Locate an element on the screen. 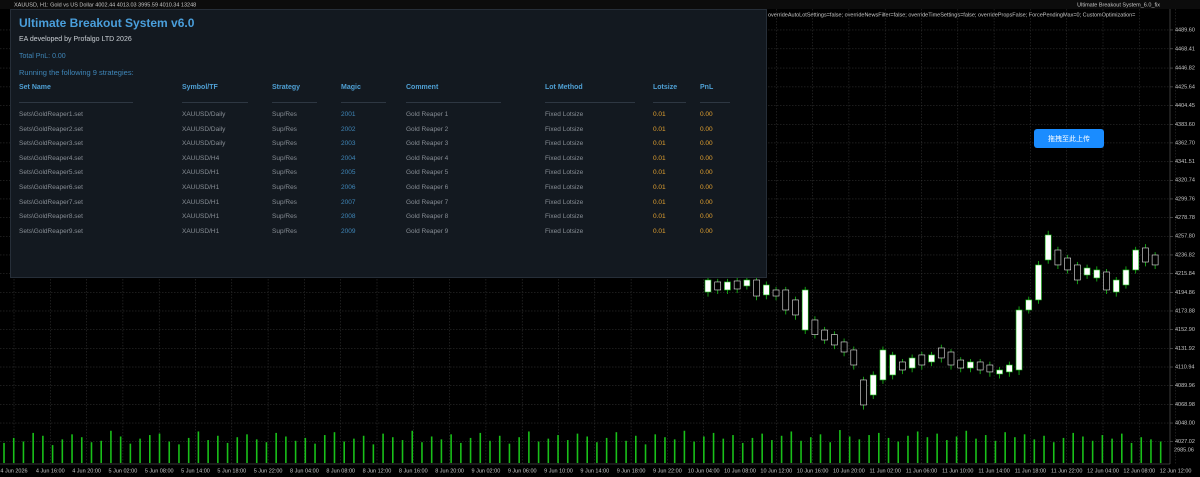  table-cell: Sets\GoldReaper4.set is located at coordinates (51, 158).